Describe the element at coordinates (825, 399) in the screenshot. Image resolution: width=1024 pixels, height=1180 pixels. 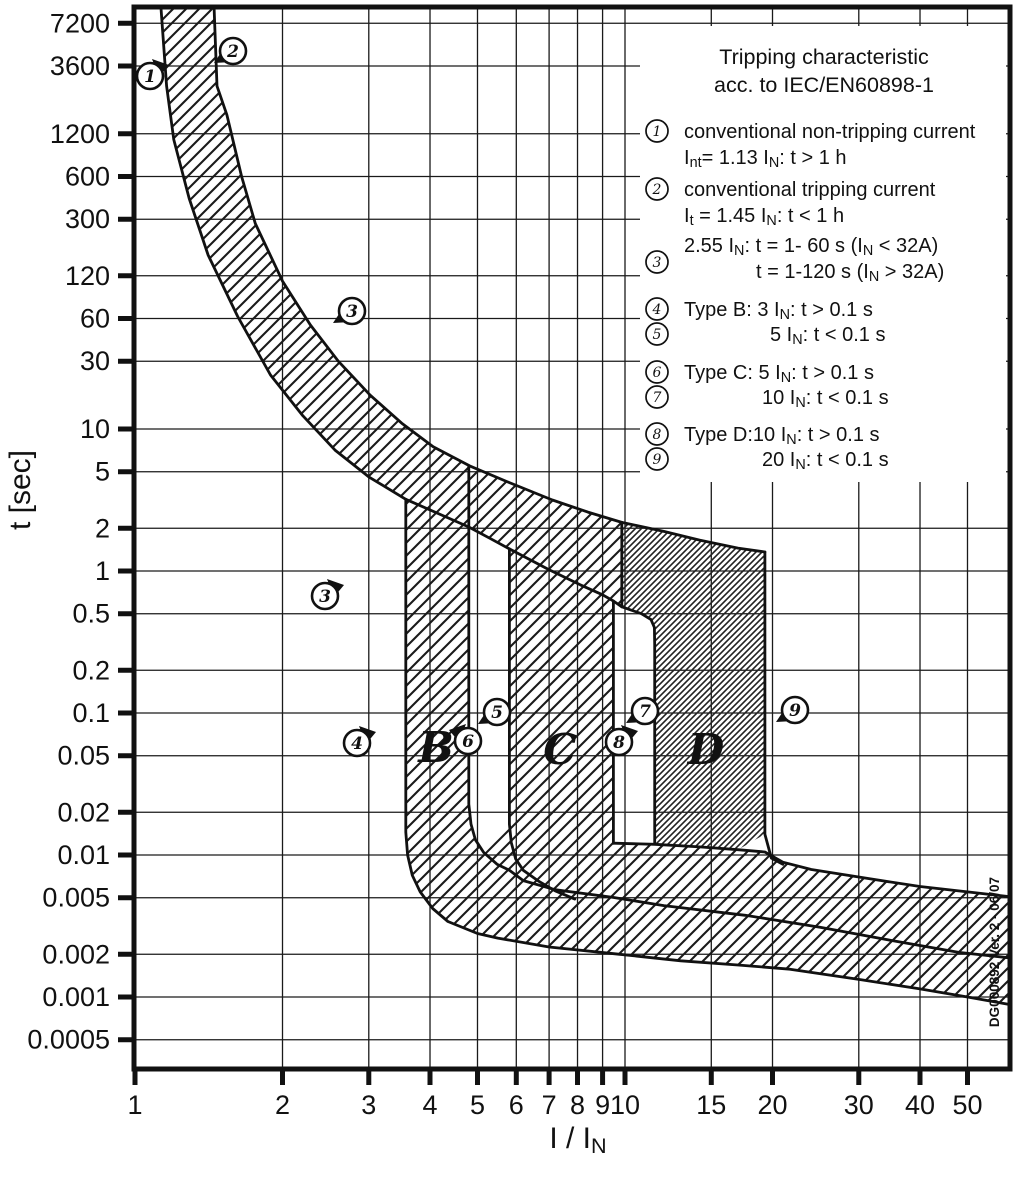
I see `svg-text: 10 IN: t < 0.1 s` at that location.